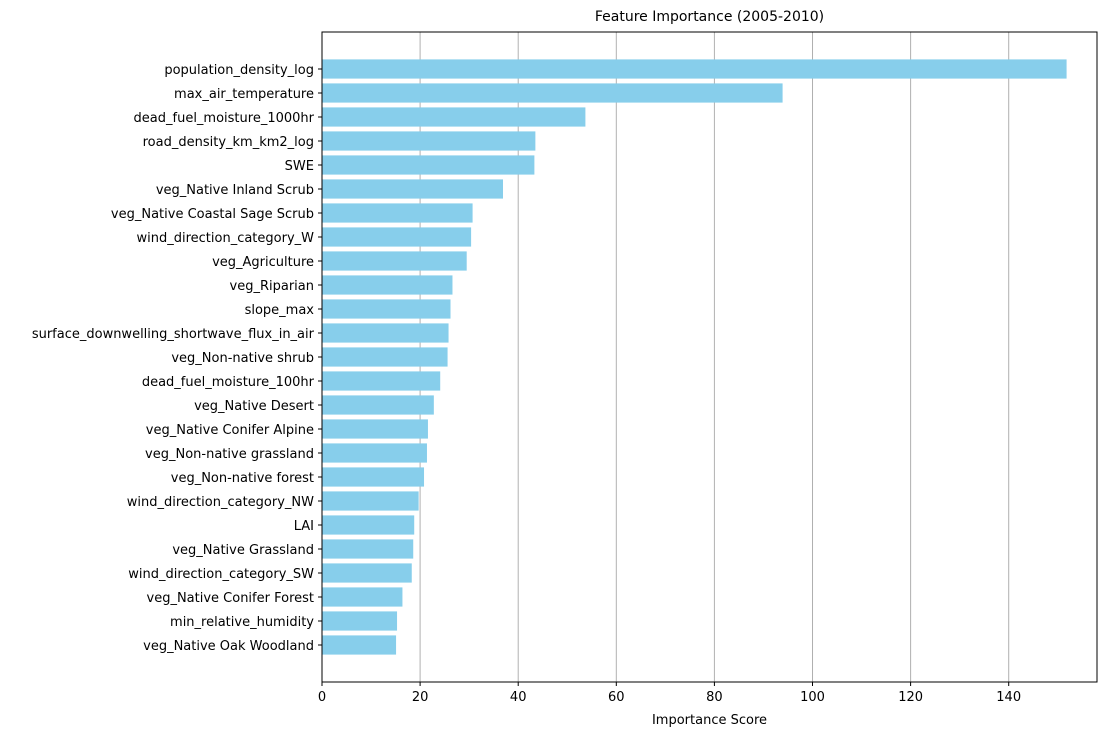  I want to click on x-tick-label: 0, so click(322, 697).